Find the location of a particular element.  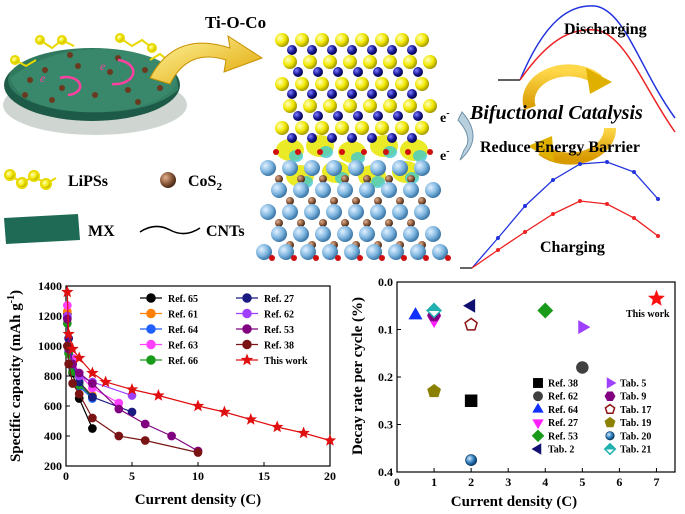

chart2-x-axis-label: Current density (C) is located at coordinates (514, 502).